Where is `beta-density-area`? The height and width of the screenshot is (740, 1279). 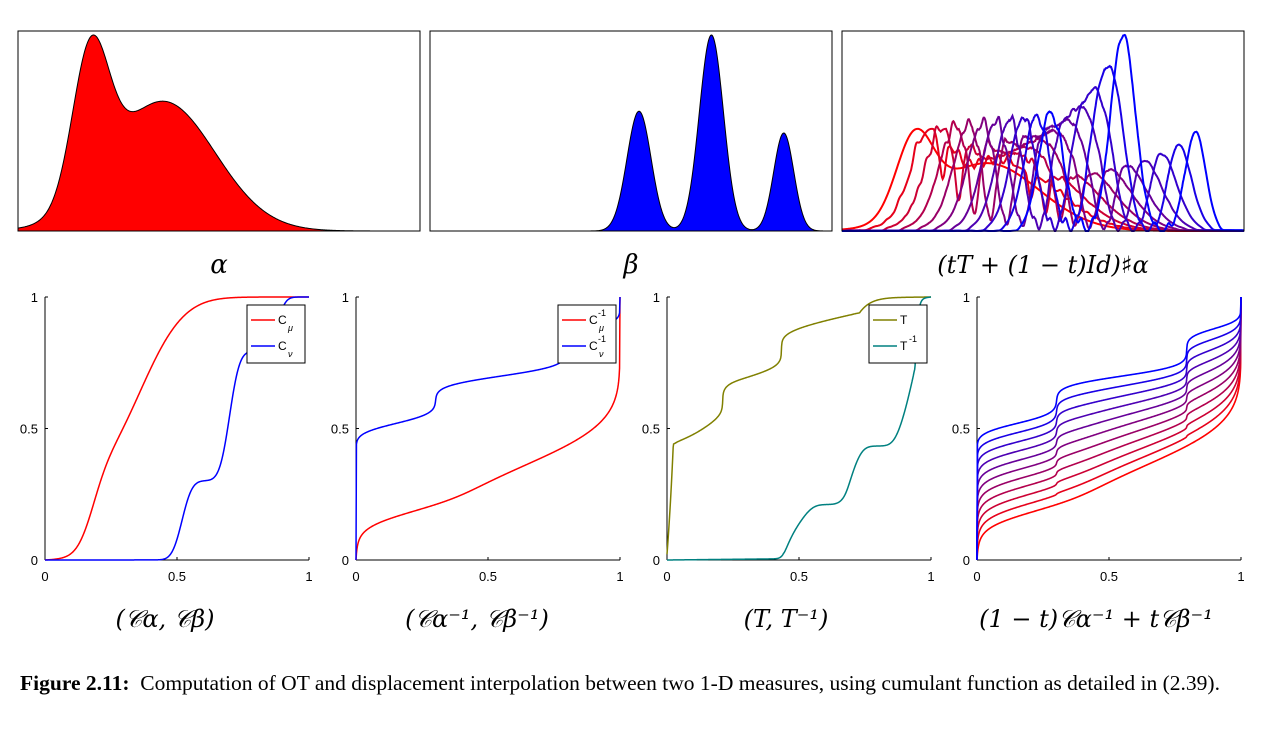 beta-density-area is located at coordinates (631, 133).